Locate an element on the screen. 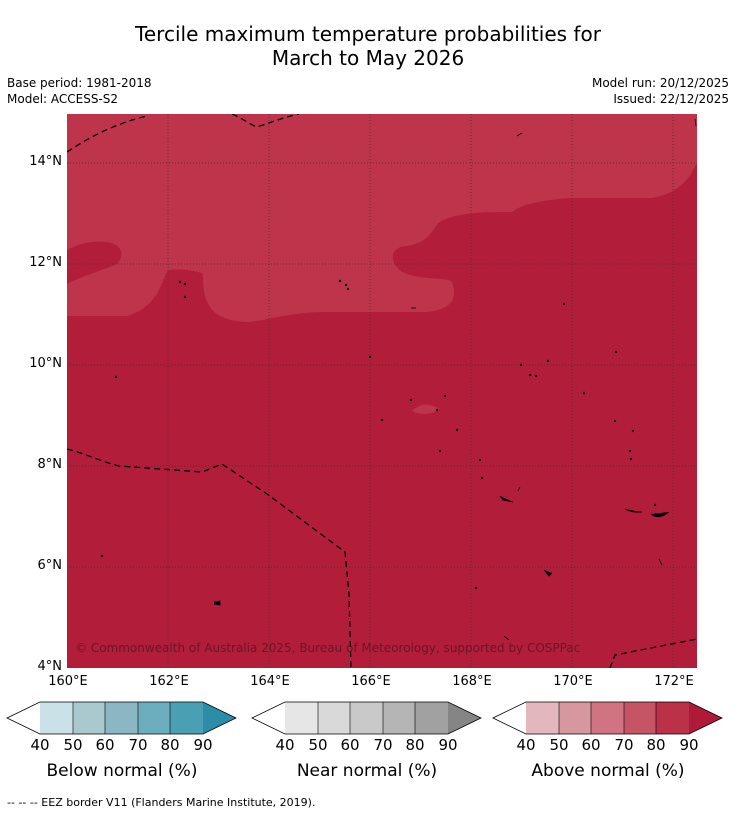  cb-below-tick-40: 40 is located at coordinates (40, 745).